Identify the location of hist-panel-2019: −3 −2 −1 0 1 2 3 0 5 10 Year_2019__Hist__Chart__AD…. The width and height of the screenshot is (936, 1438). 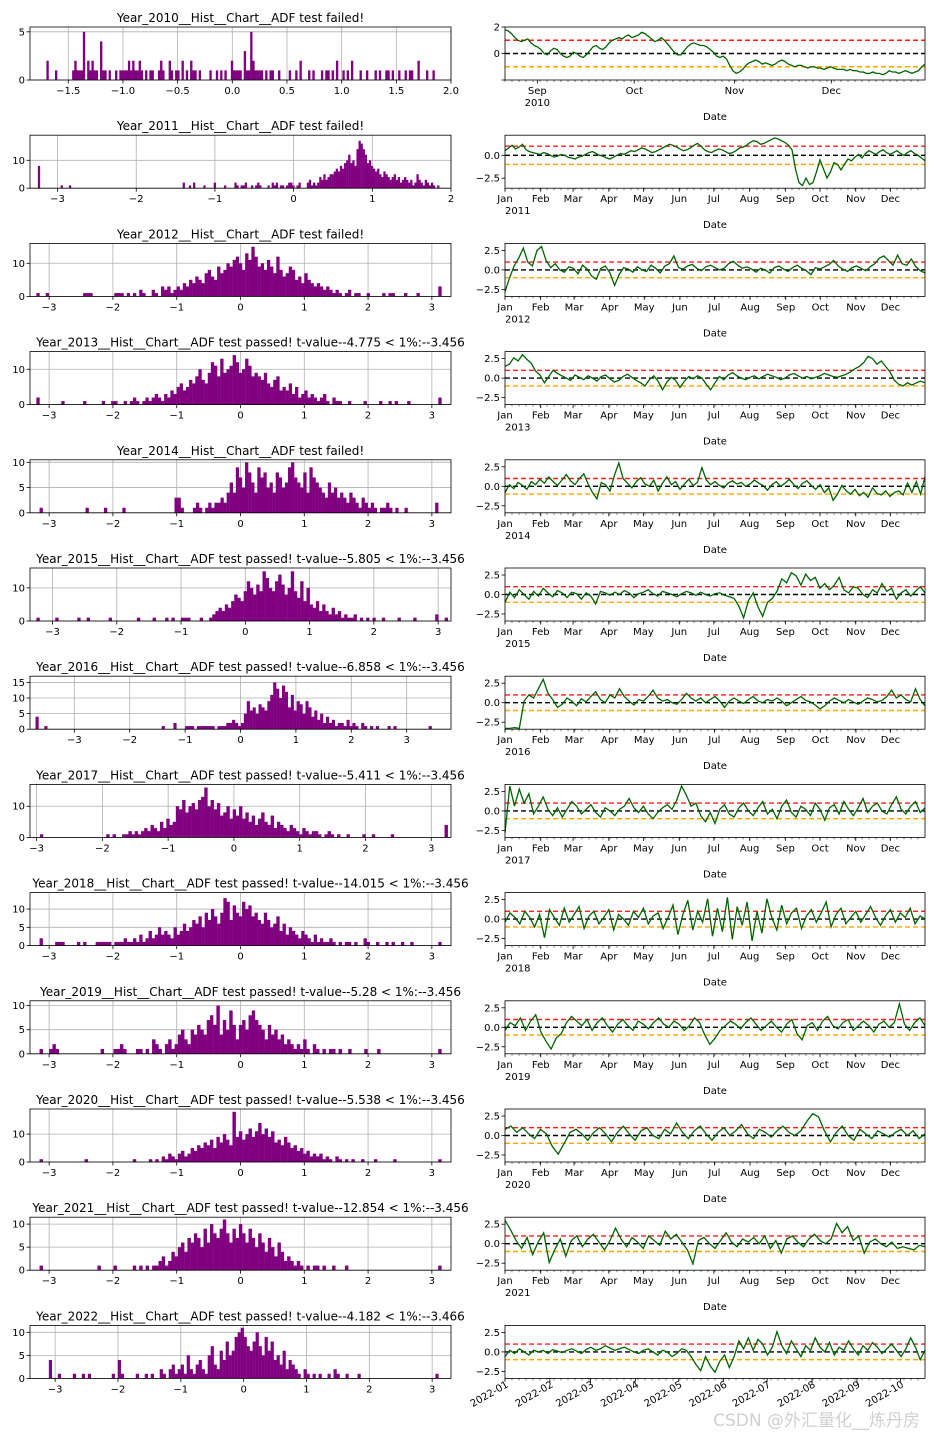
(236, 1028).